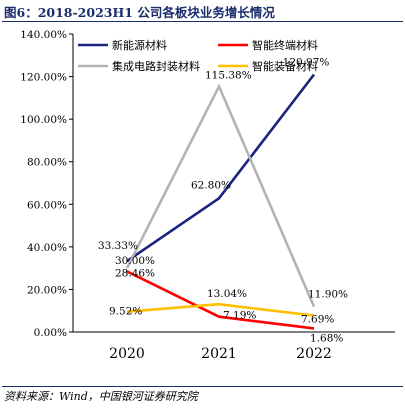  Describe the element at coordinates (239, 316) in the screenshot. I see `data-label: 7.19%` at that location.